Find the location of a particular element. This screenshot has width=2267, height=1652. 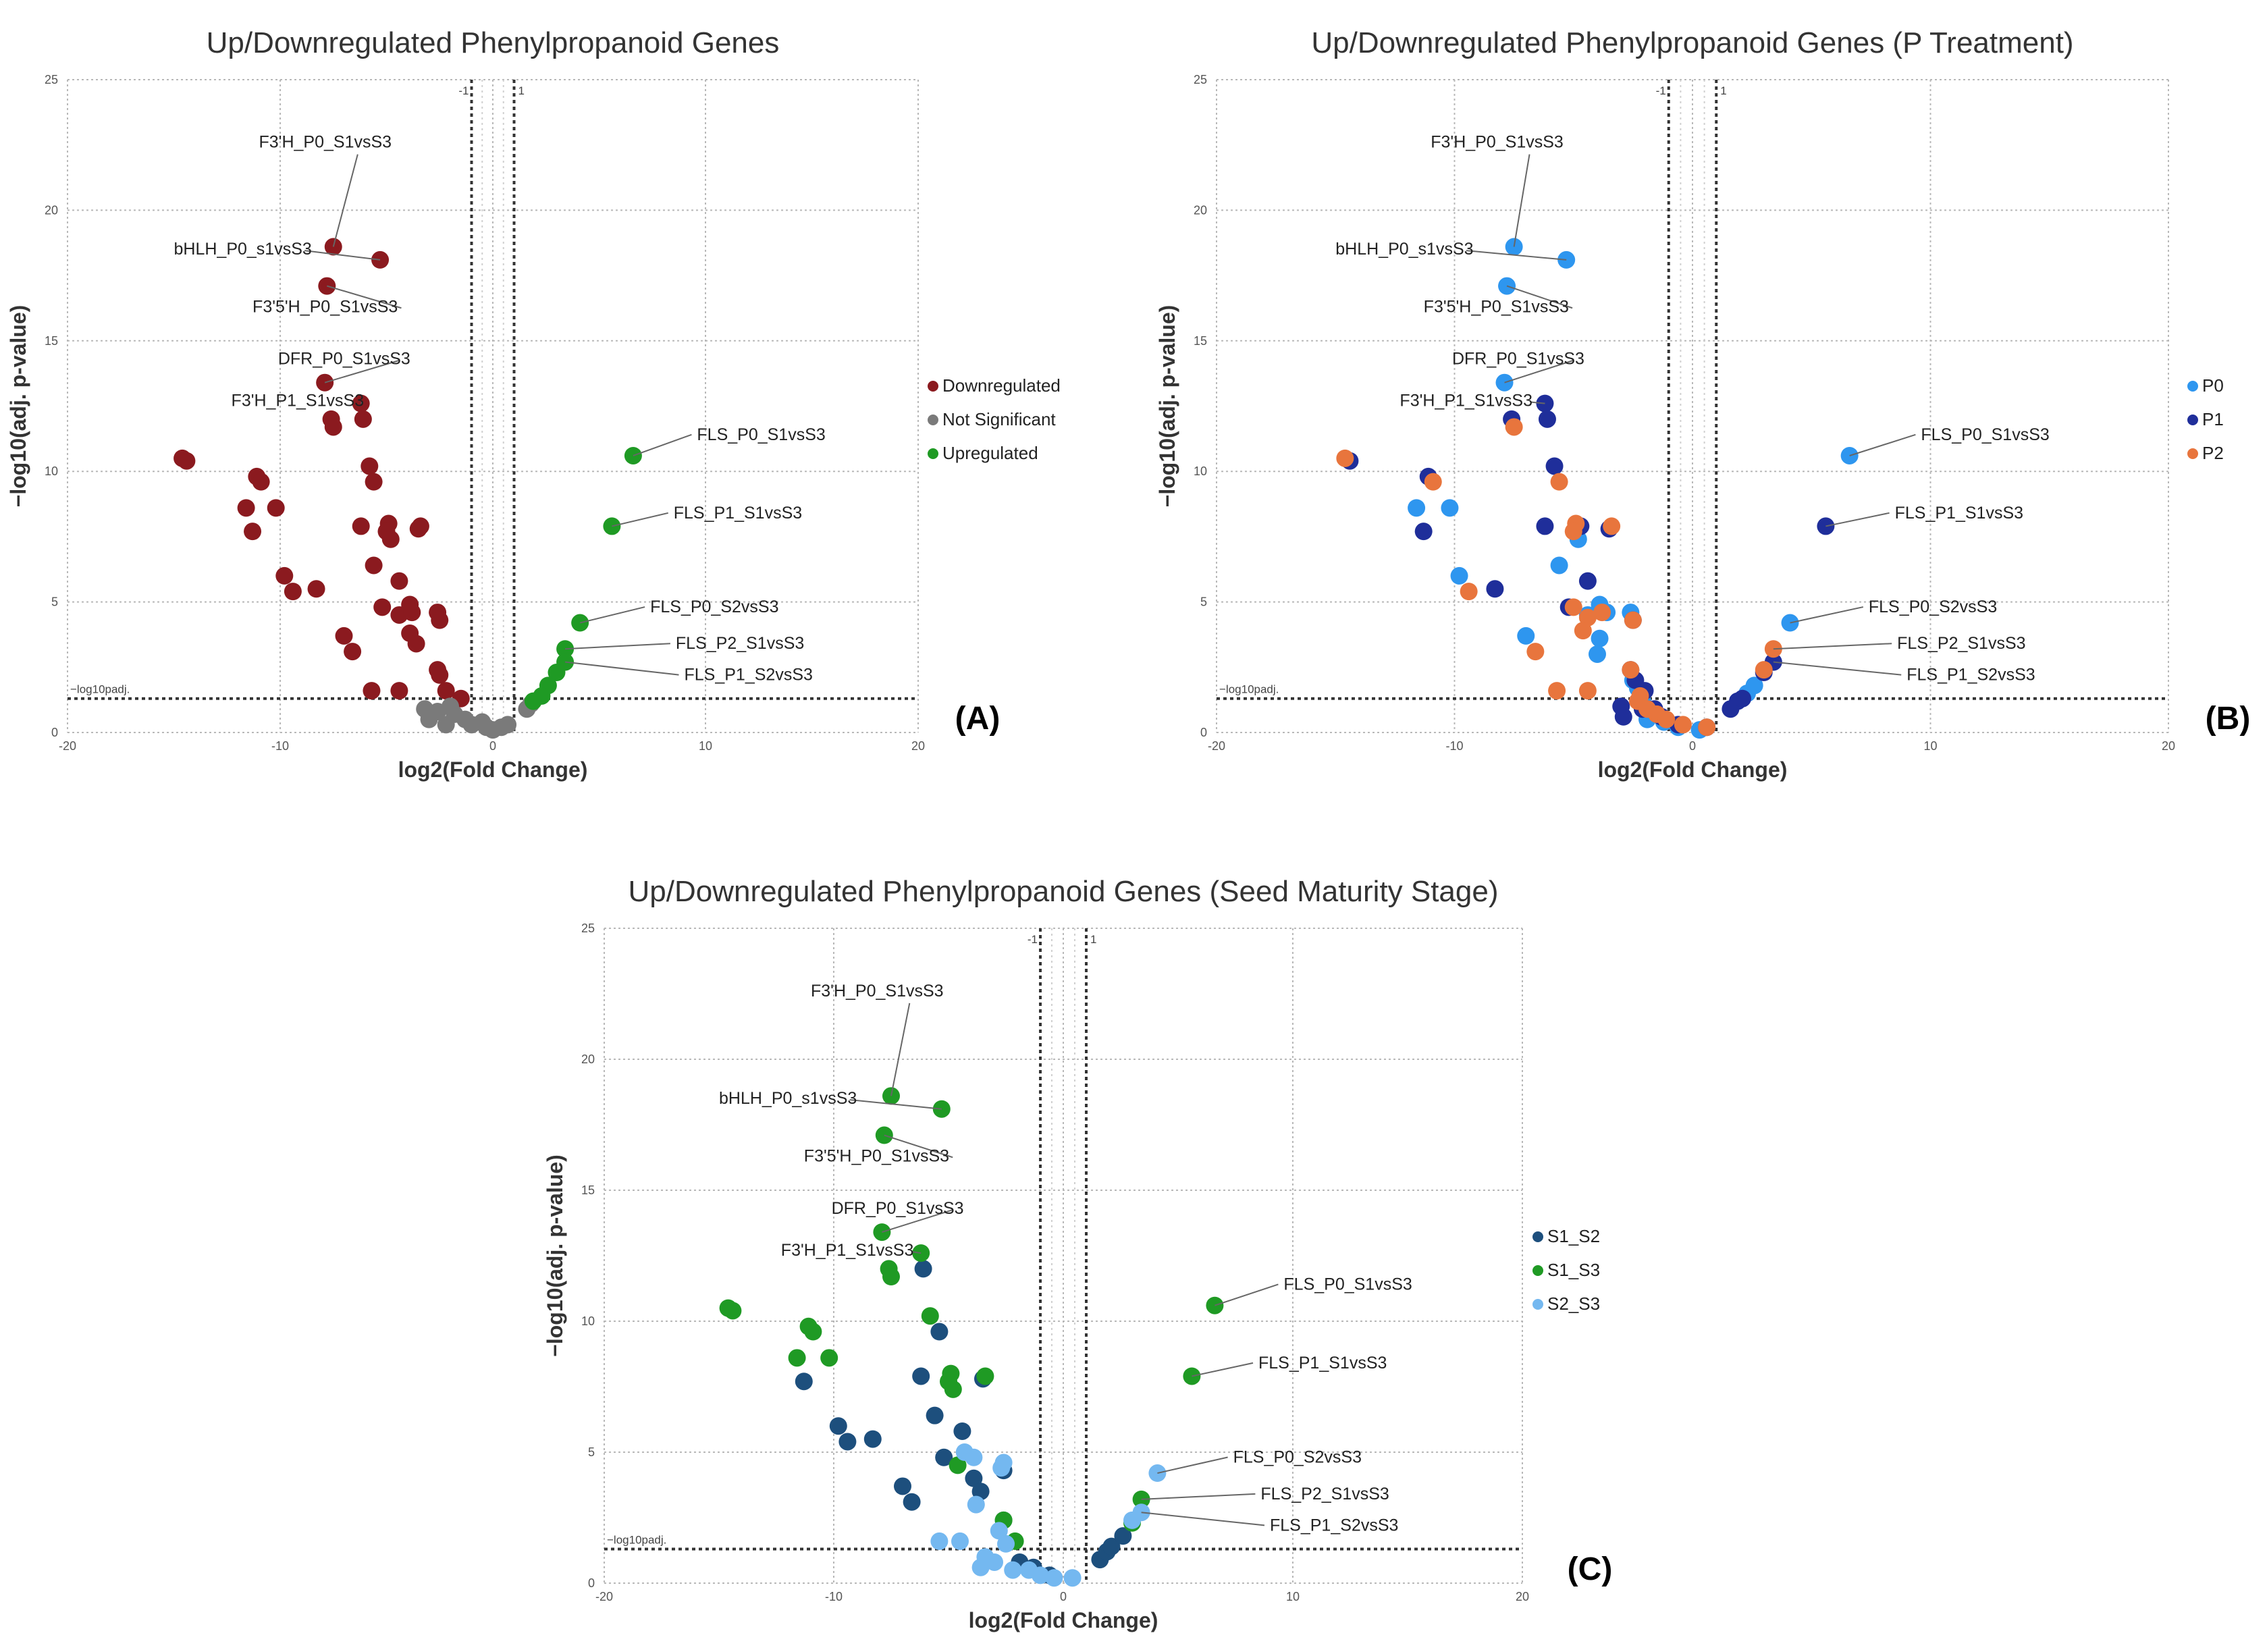

series-downregulated is located at coordinates (322, 473).